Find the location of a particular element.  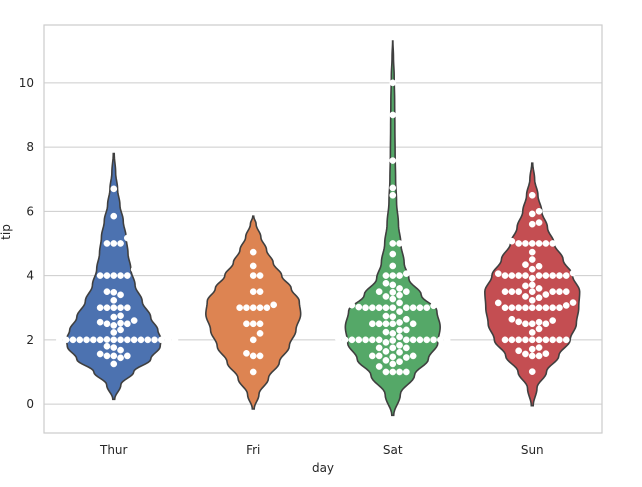

x-tick-label: Thur is located at coordinates (113, 450).